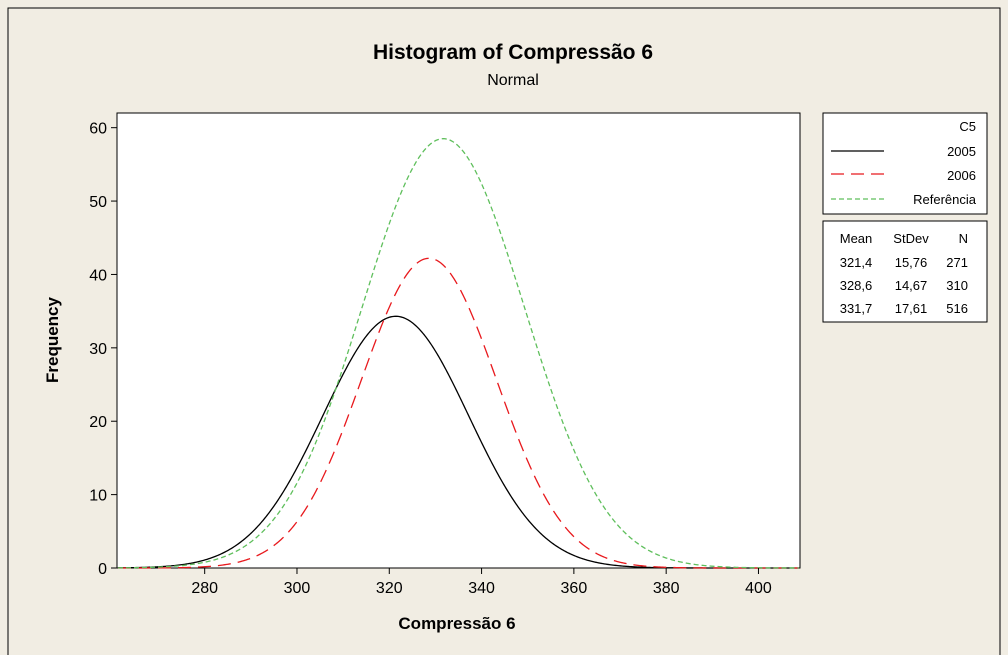  What do you see at coordinates (98, 129) in the screenshot?
I see `y-tick-label: 60` at bounding box center [98, 129].